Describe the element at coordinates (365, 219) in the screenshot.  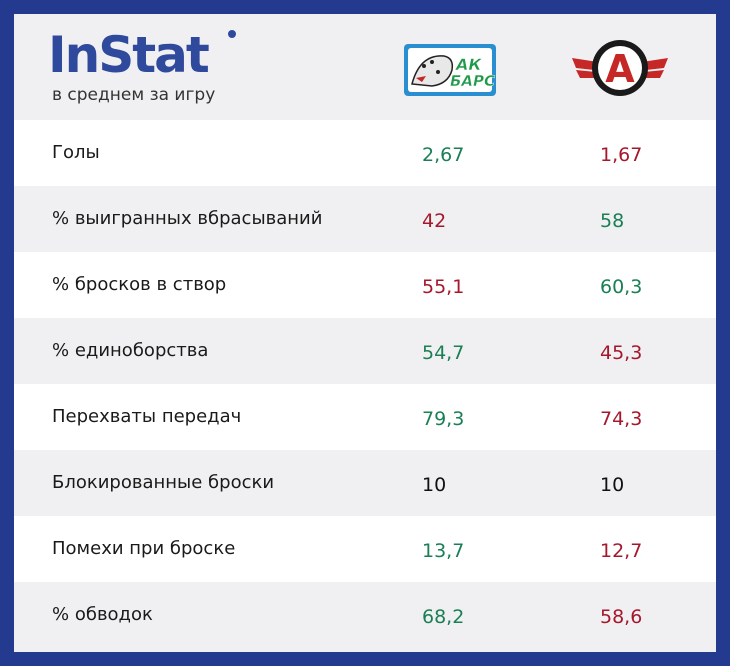
I see `stat-row-faceoffs: % выигранных вбрасываний 42 58` at that location.